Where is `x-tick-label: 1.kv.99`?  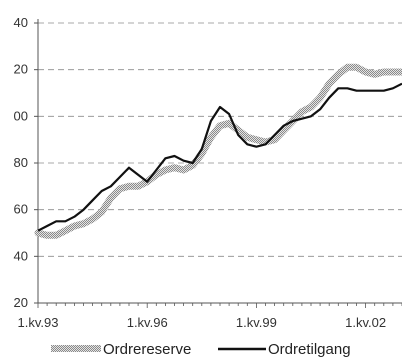 x-tick-label: 1.kv.99 is located at coordinates (256, 322).